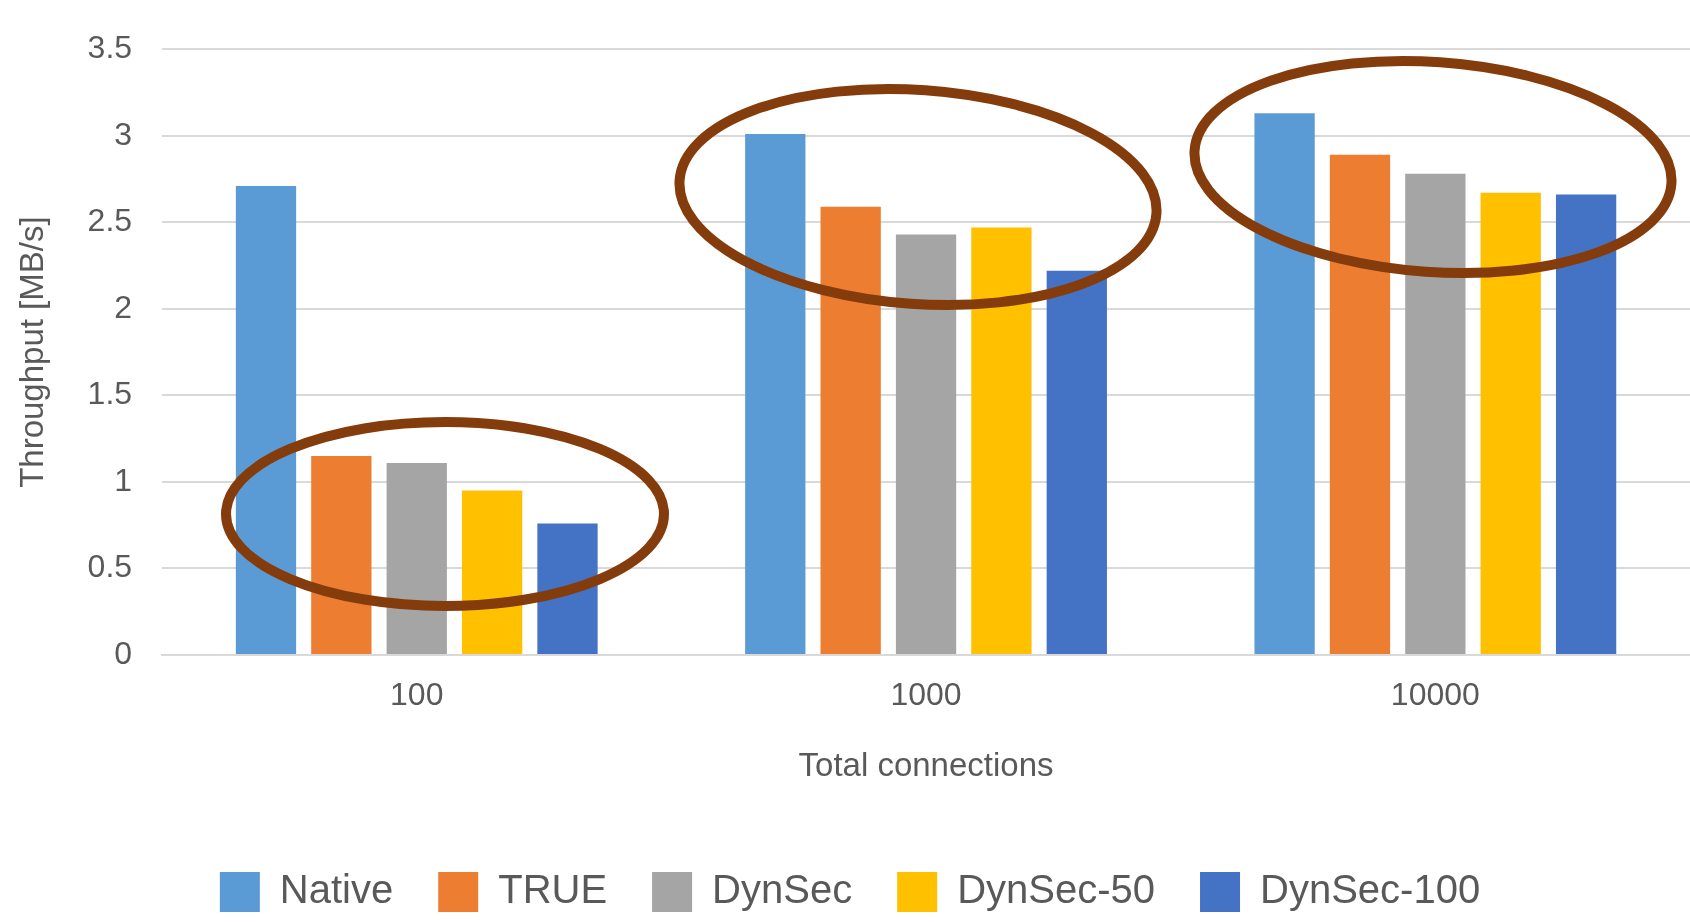  What do you see at coordinates (123, 479) in the screenshot?
I see `y-tick-label: 1` at bounding box center [123, 479].